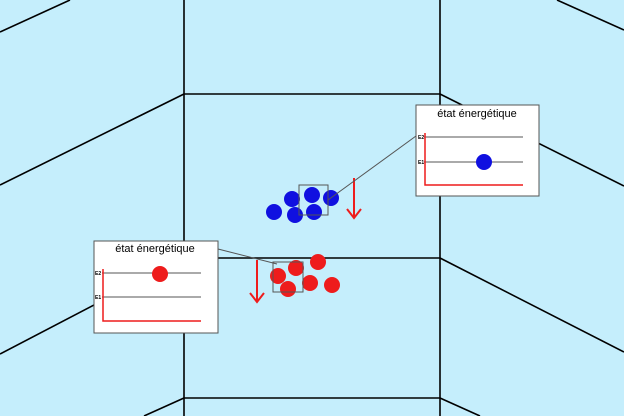  What do you see at coordinates (305, 275) in the screenshot?
I see `red-particle-cluster` at bounding box center [305, 275].